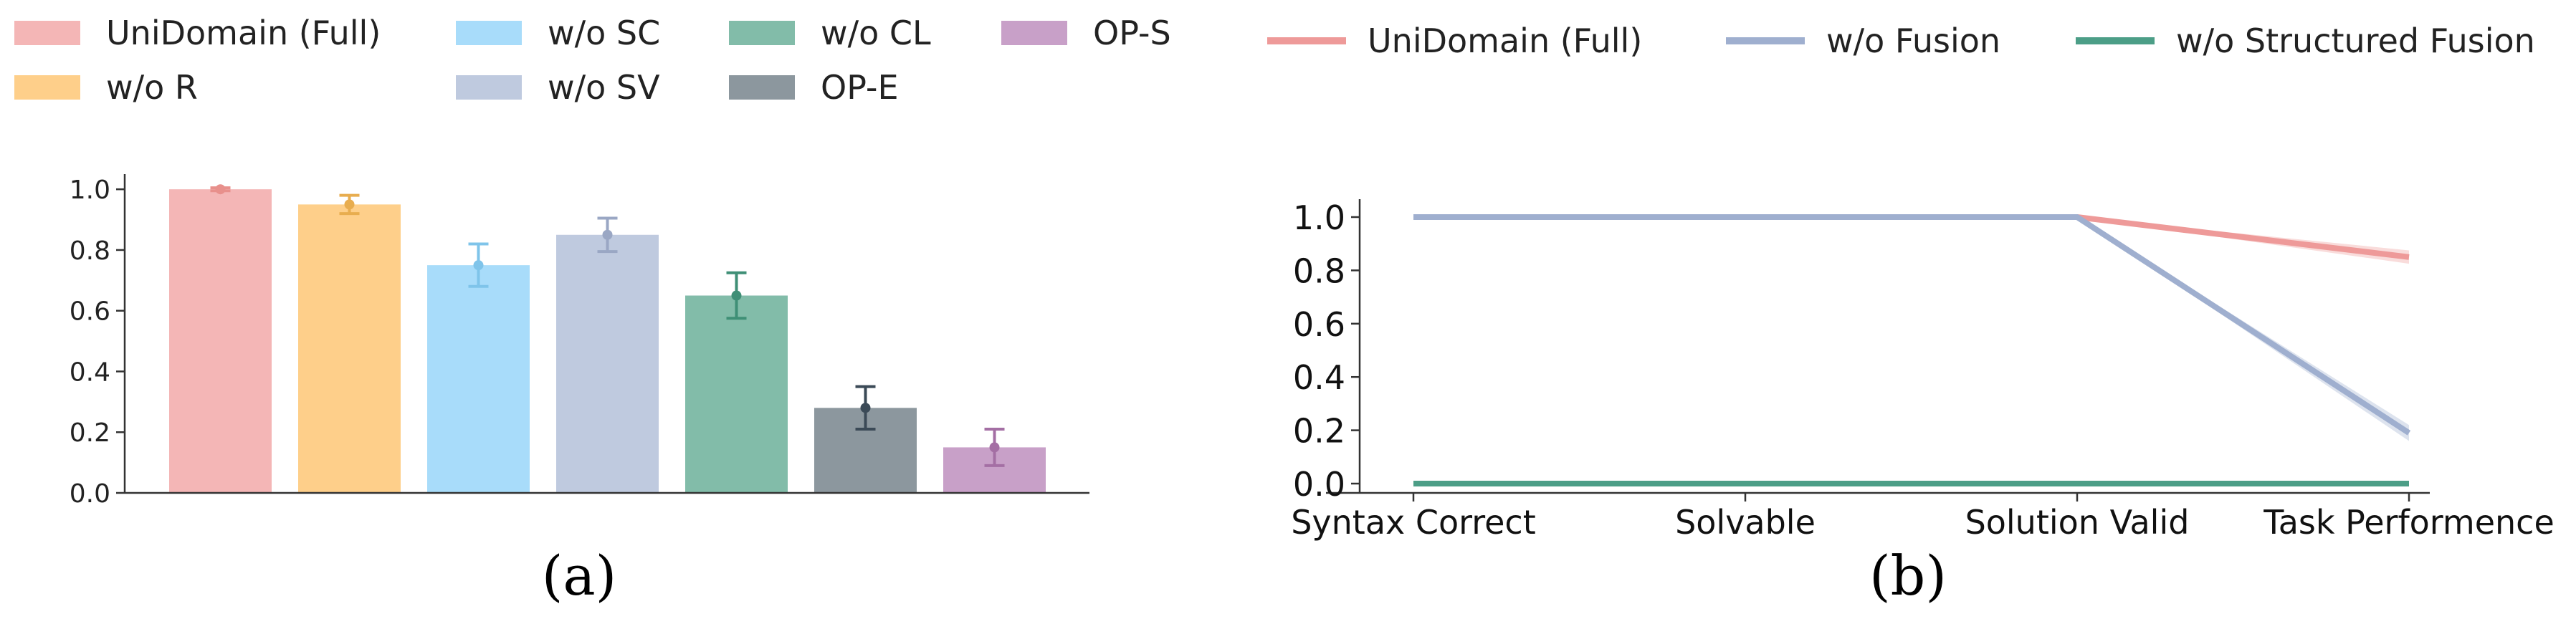 This screenshot has width=2576, height=619. What do you see at coordinates (876, 33) in the screenshot?
I see `legend-label-w-o-cl: w/o CL` at bounding box center [876, 33].